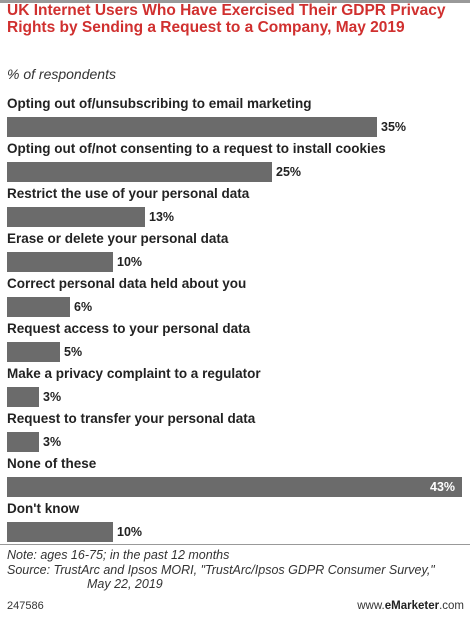 This screenshot has width=470, height=618. I want to click on brand-prefix: www., so click(371, 606).